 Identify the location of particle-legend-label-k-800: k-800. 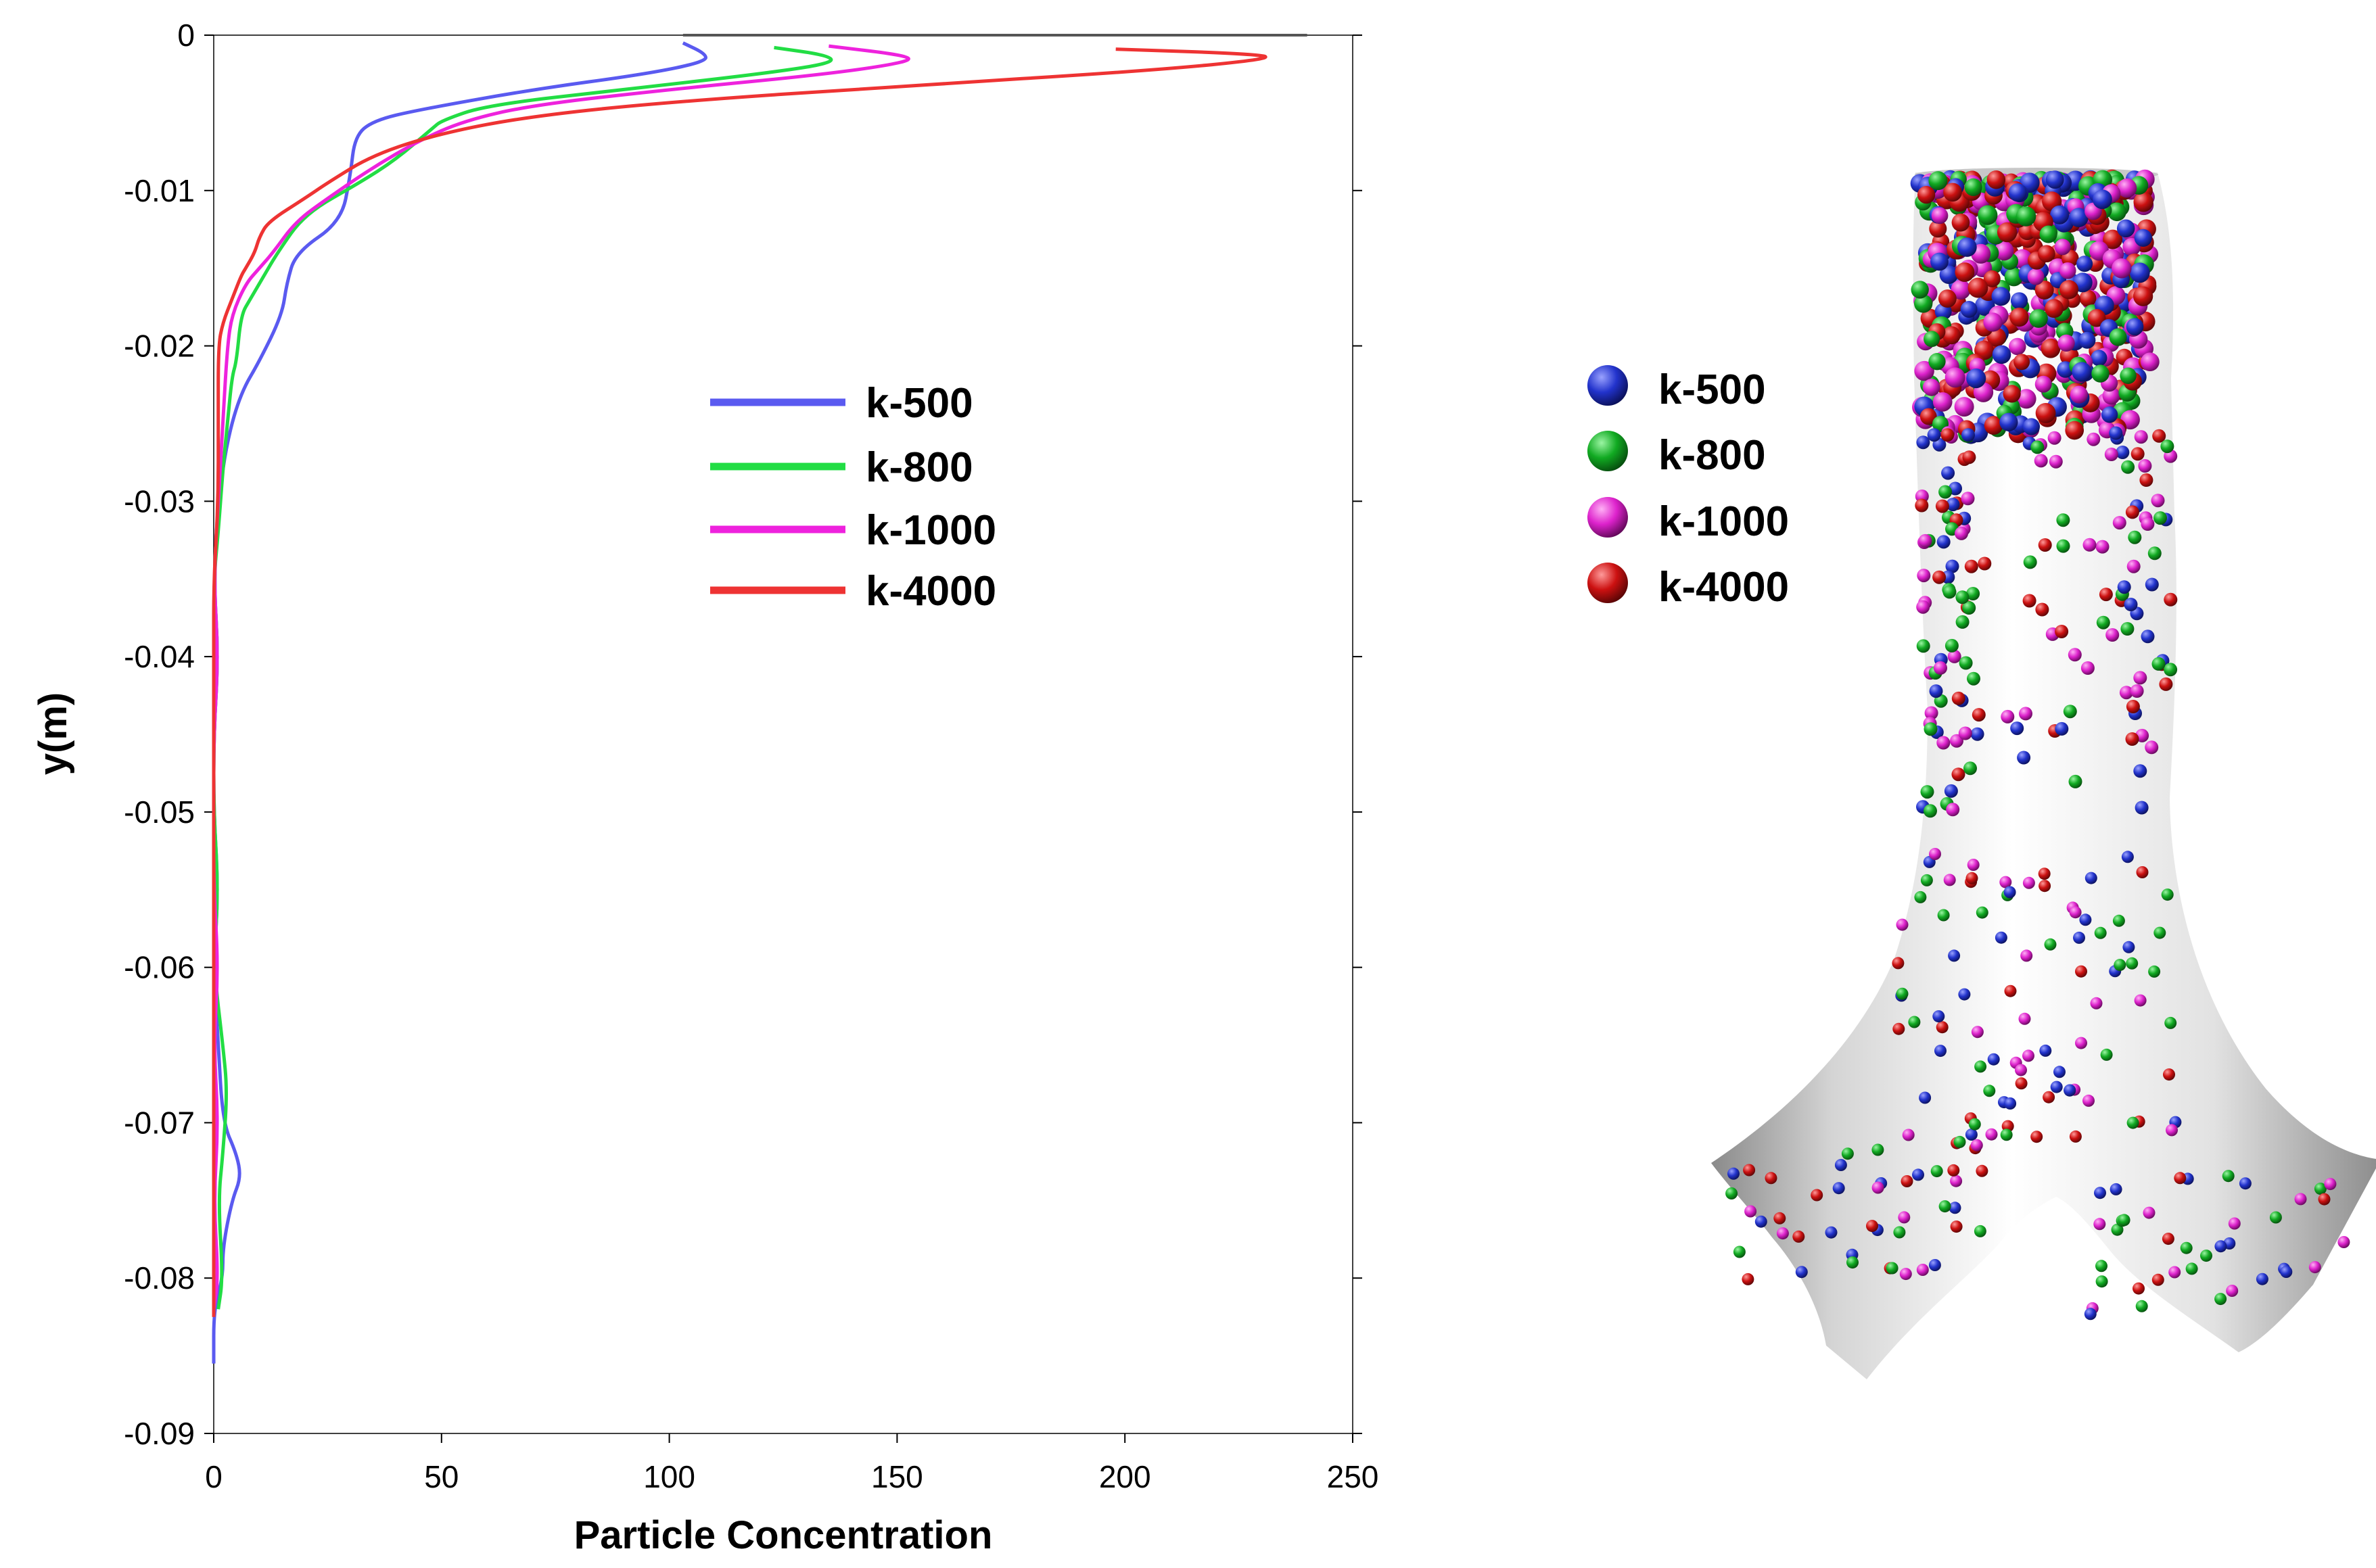
(1712, 455).